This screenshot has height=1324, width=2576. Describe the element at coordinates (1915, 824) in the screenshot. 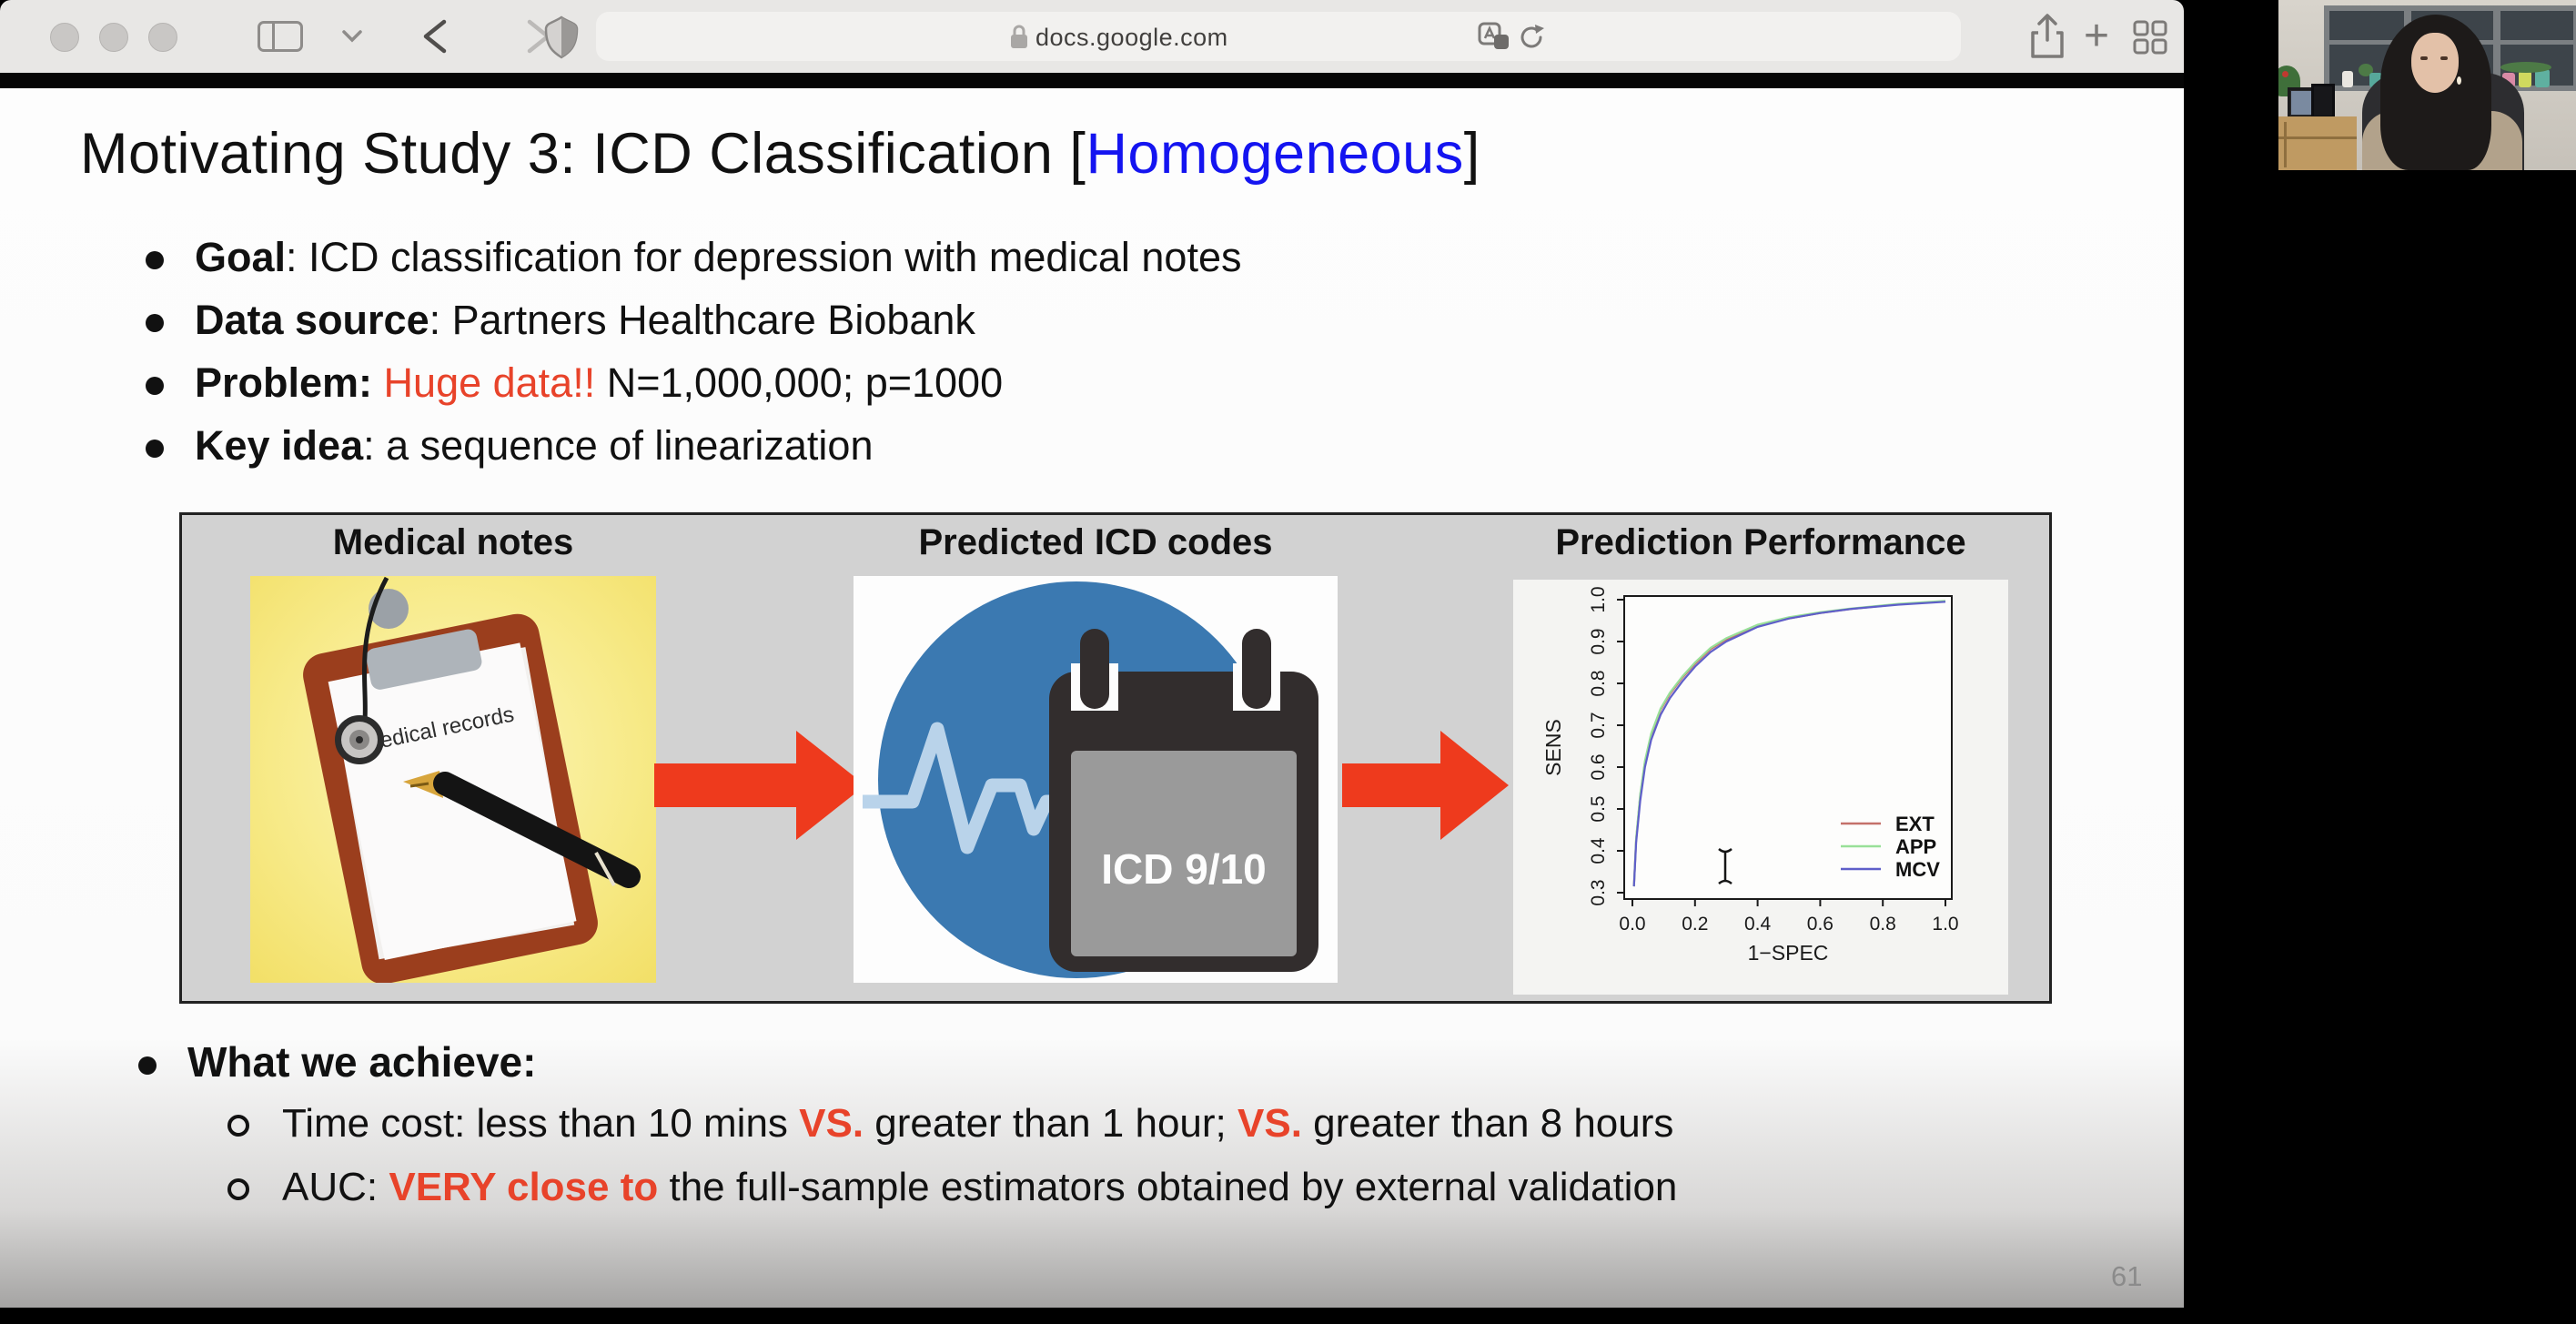

I see `svg-text: EXT` at that location.